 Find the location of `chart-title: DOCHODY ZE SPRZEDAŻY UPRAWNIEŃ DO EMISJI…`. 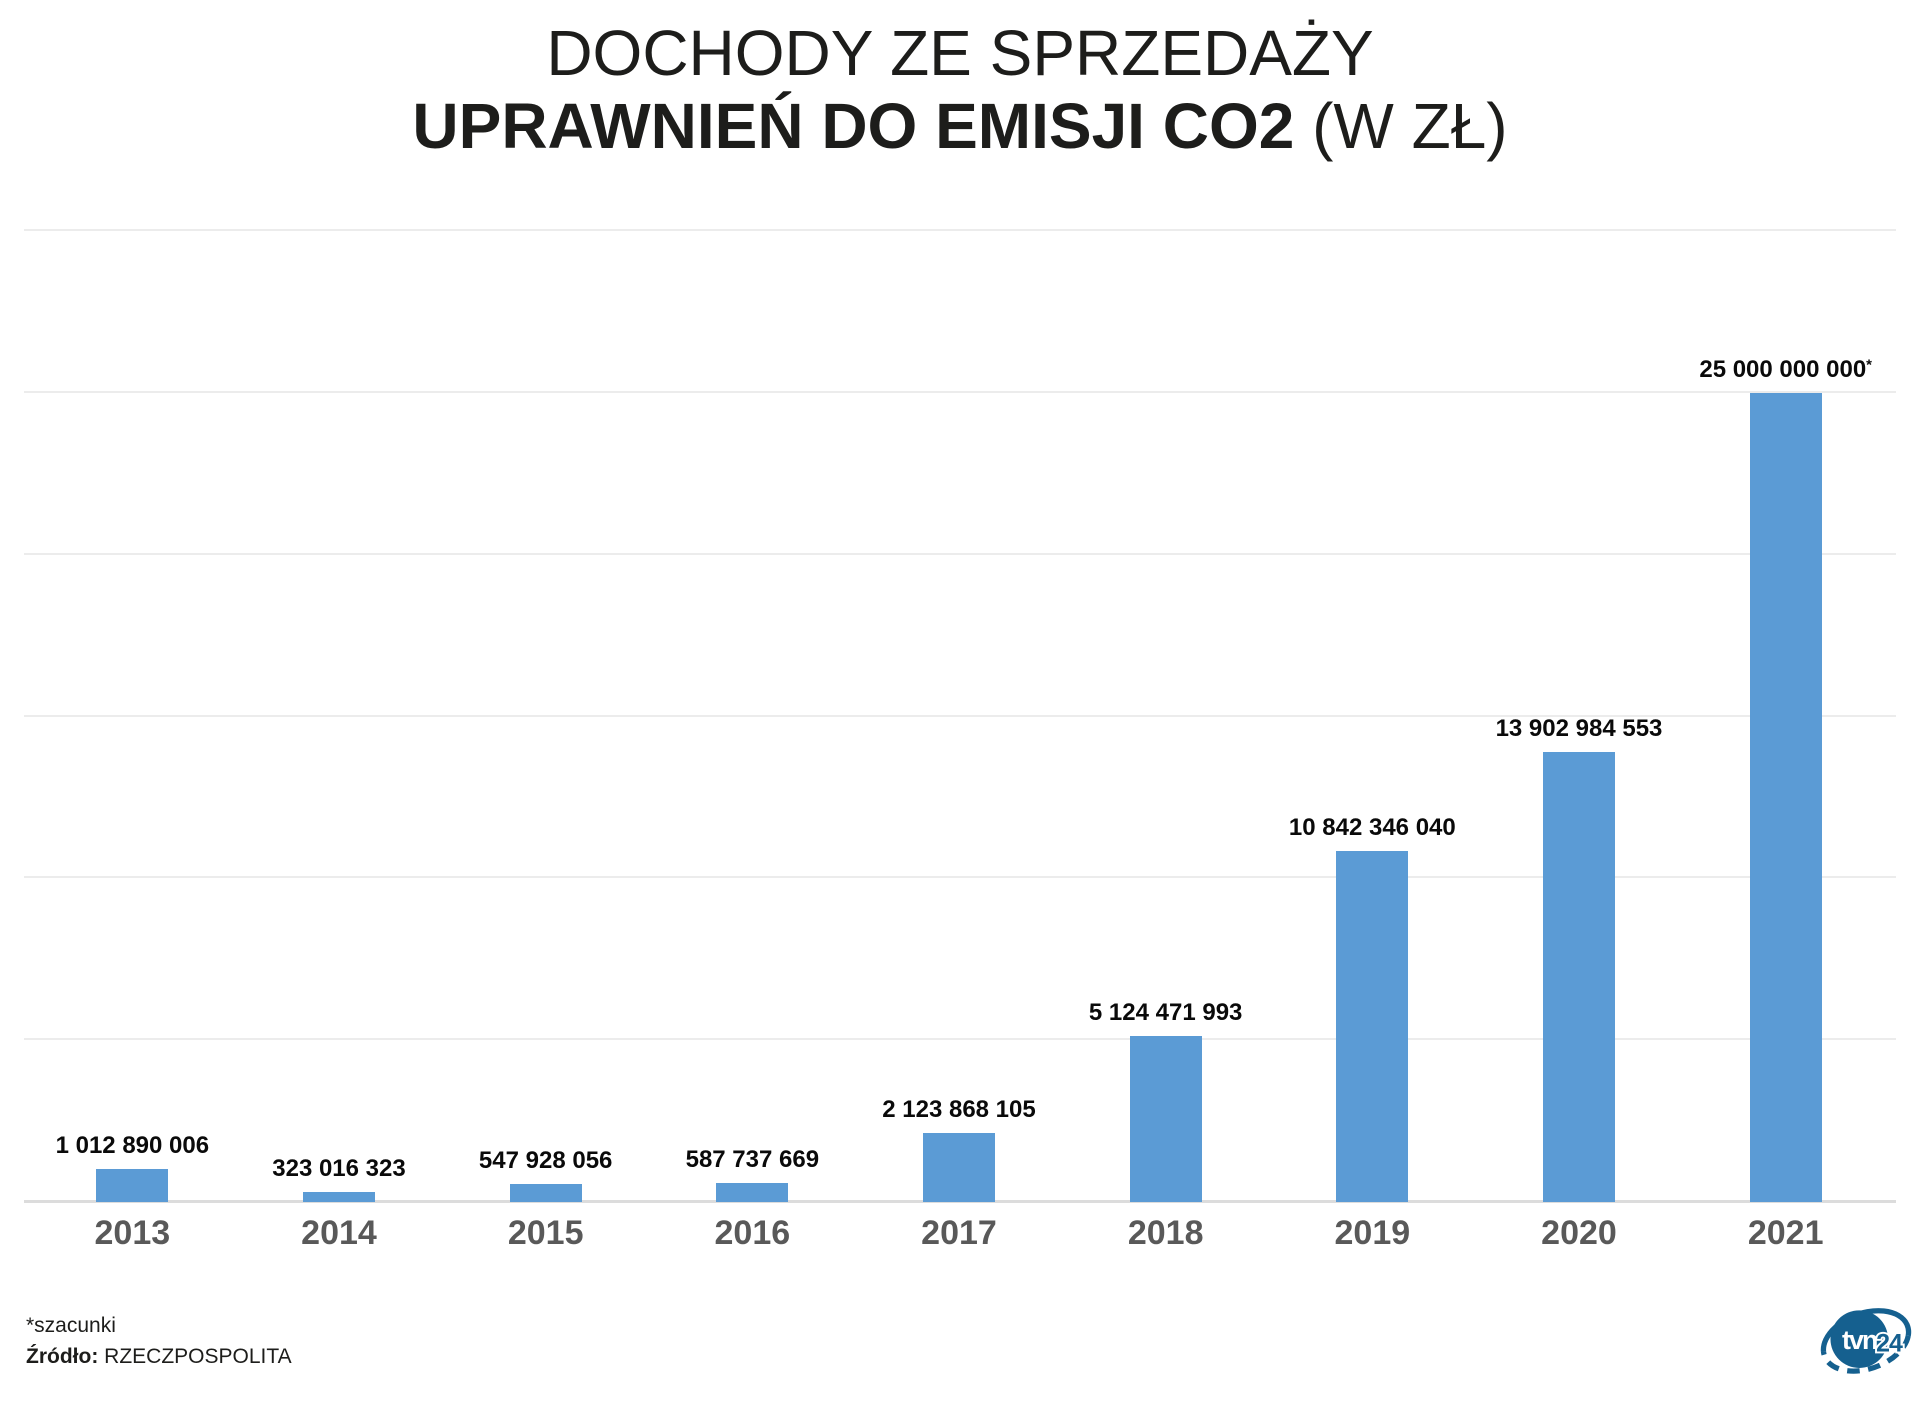

chart-title: DOCHODY ZE SPRZEDAŻY UPRAWNIEŃ DO EMISJI… is located at coordinates (960, 89).